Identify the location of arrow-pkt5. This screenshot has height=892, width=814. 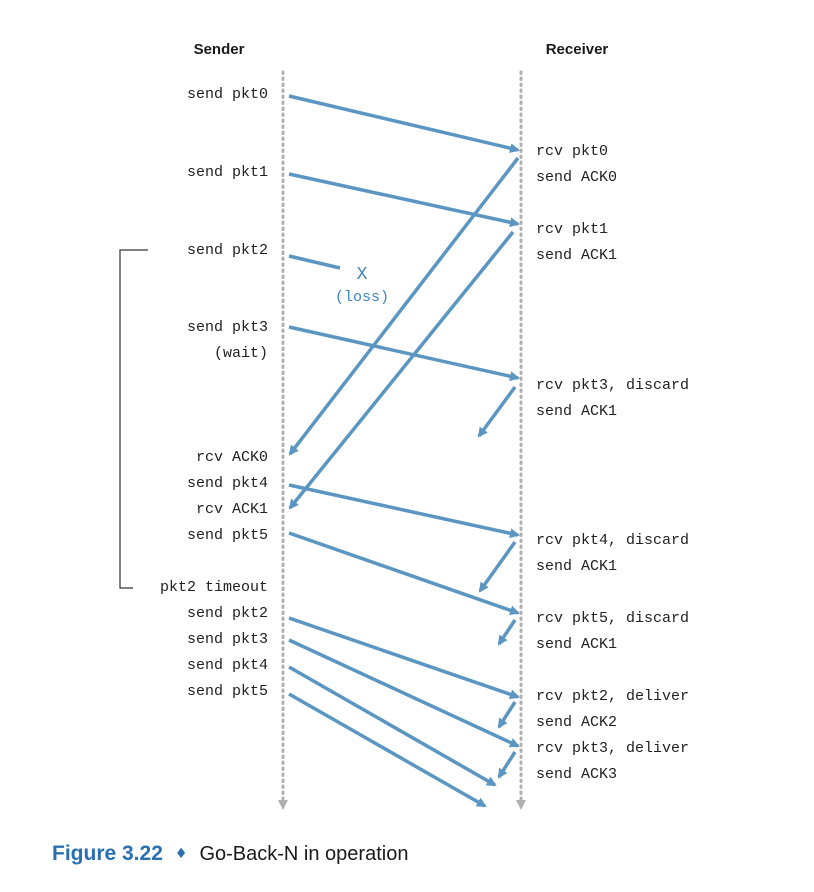
(404, 573).